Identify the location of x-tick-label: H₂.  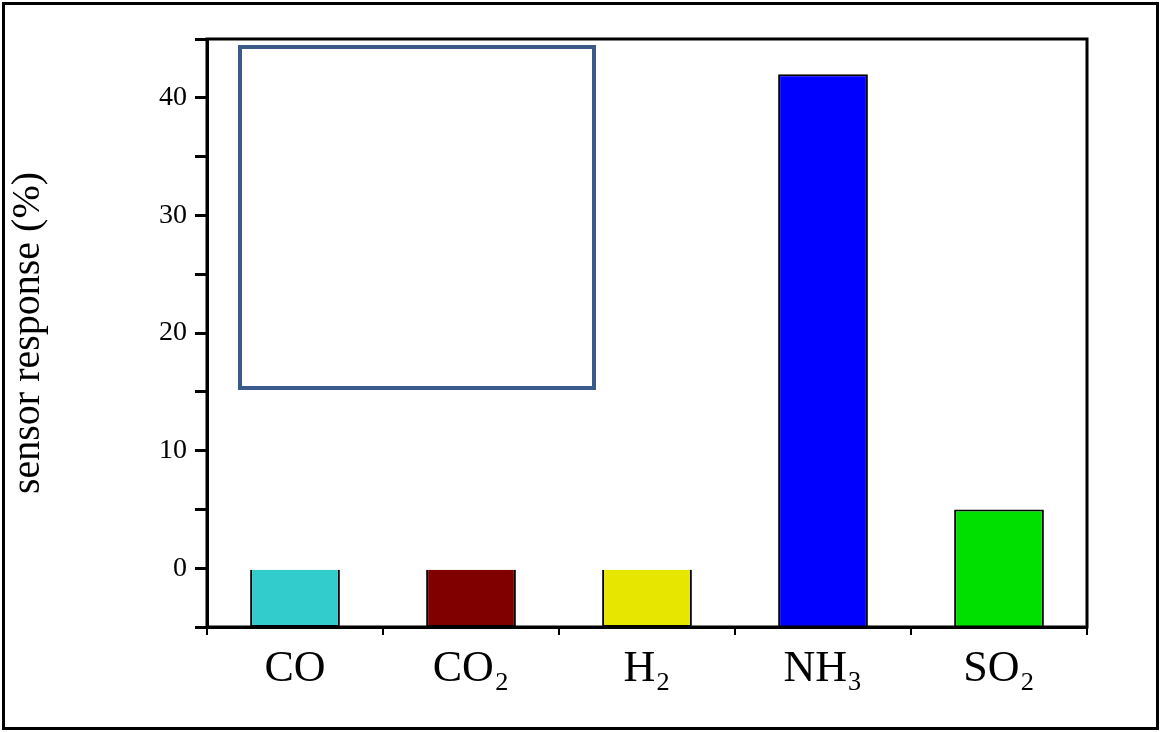
(647, 666).